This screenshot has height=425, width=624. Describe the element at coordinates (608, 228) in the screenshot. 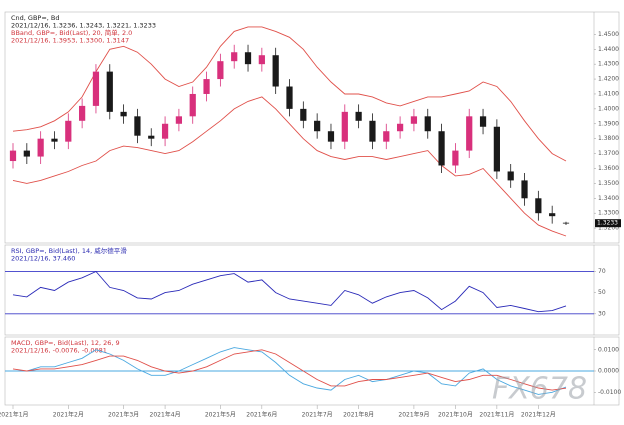

I see `y-tick-label: 1.3200` at that location.